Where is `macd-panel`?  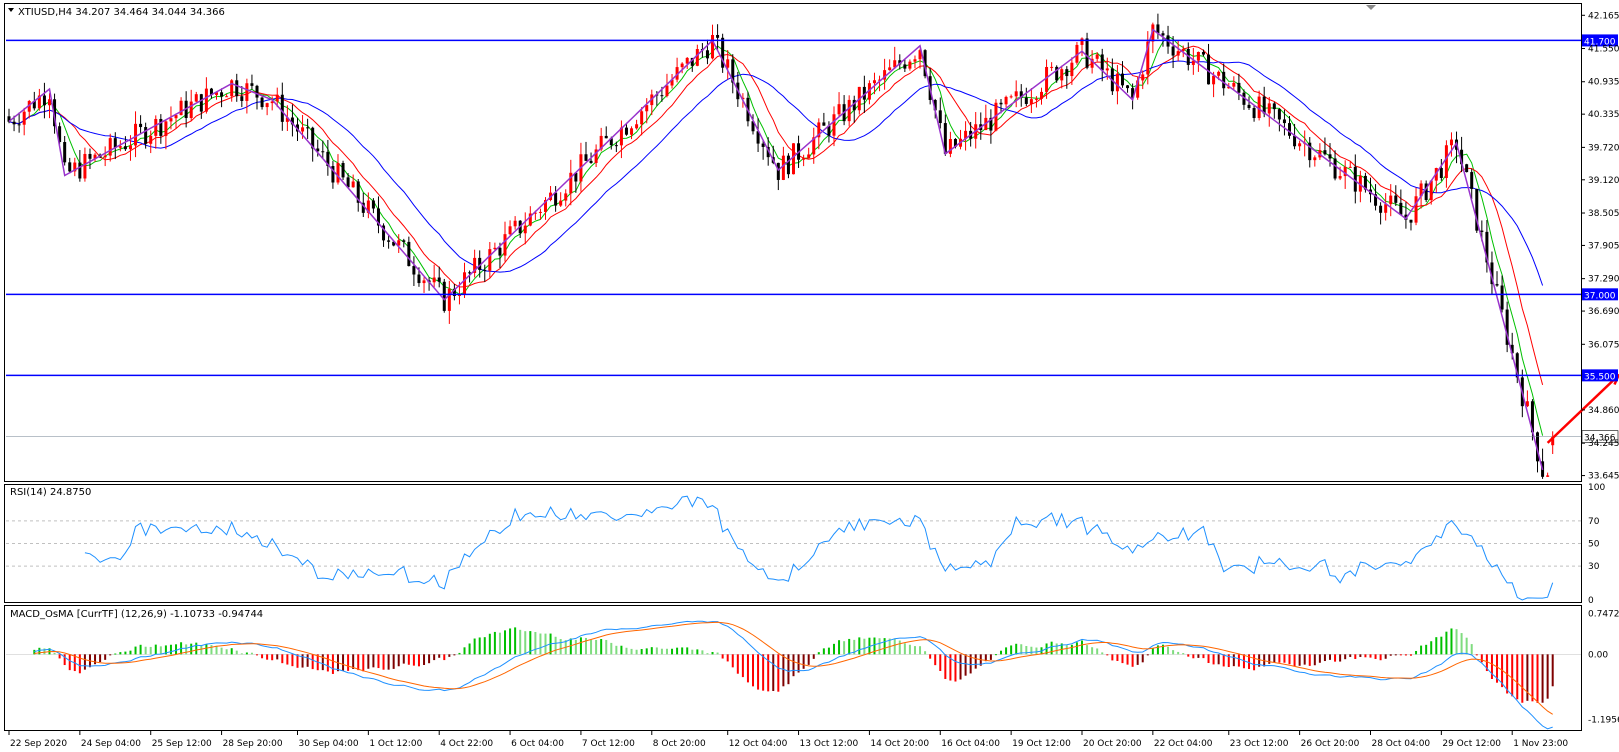
macd-panel is located at coordinates (793, 675).